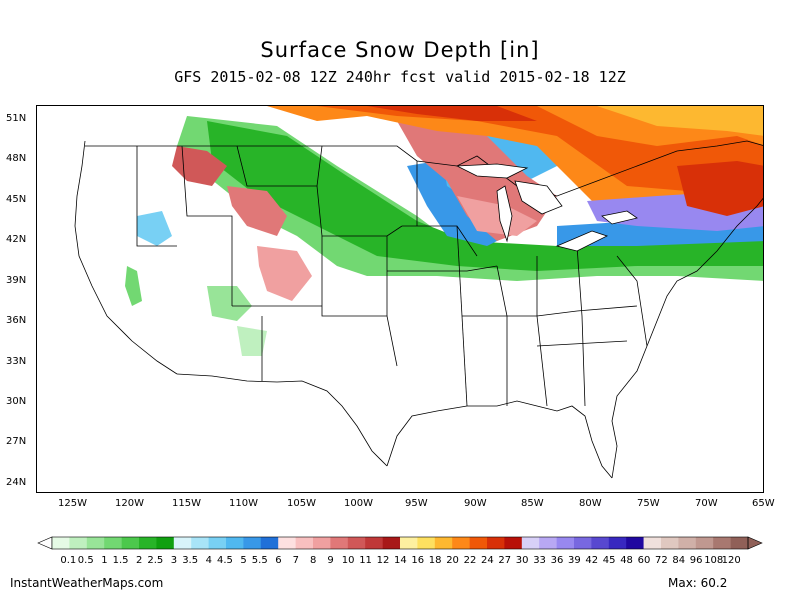 The image size is (800, 600). I want to click on legend-tick-label: 22, so click(470, 560).